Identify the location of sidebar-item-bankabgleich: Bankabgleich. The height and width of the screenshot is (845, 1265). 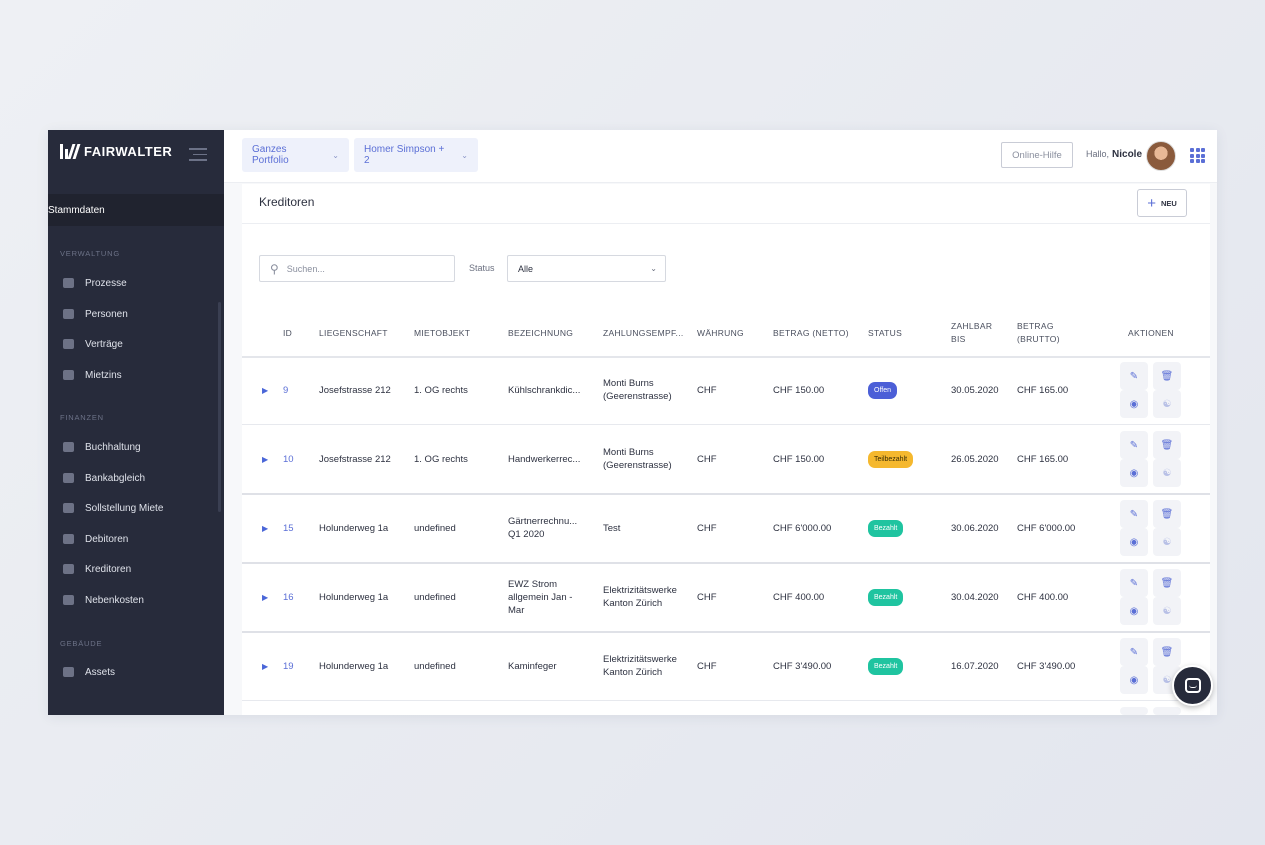
(136, 478).